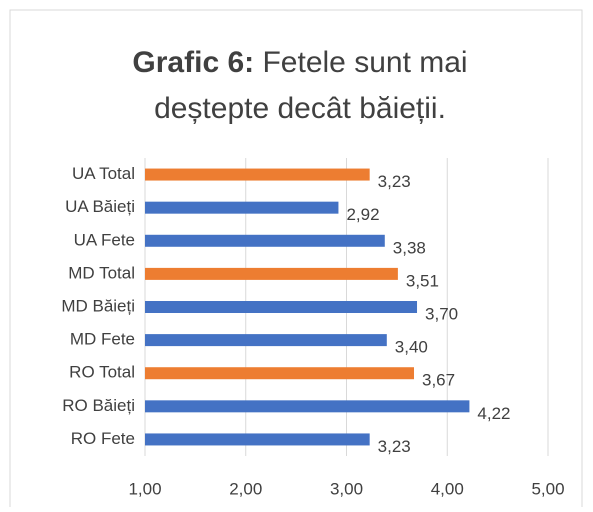 The image size is (593, 512). Describe the element at coordinates (103, 173) in the screenshot. I see `y-tick-label: UA Total` at that location.